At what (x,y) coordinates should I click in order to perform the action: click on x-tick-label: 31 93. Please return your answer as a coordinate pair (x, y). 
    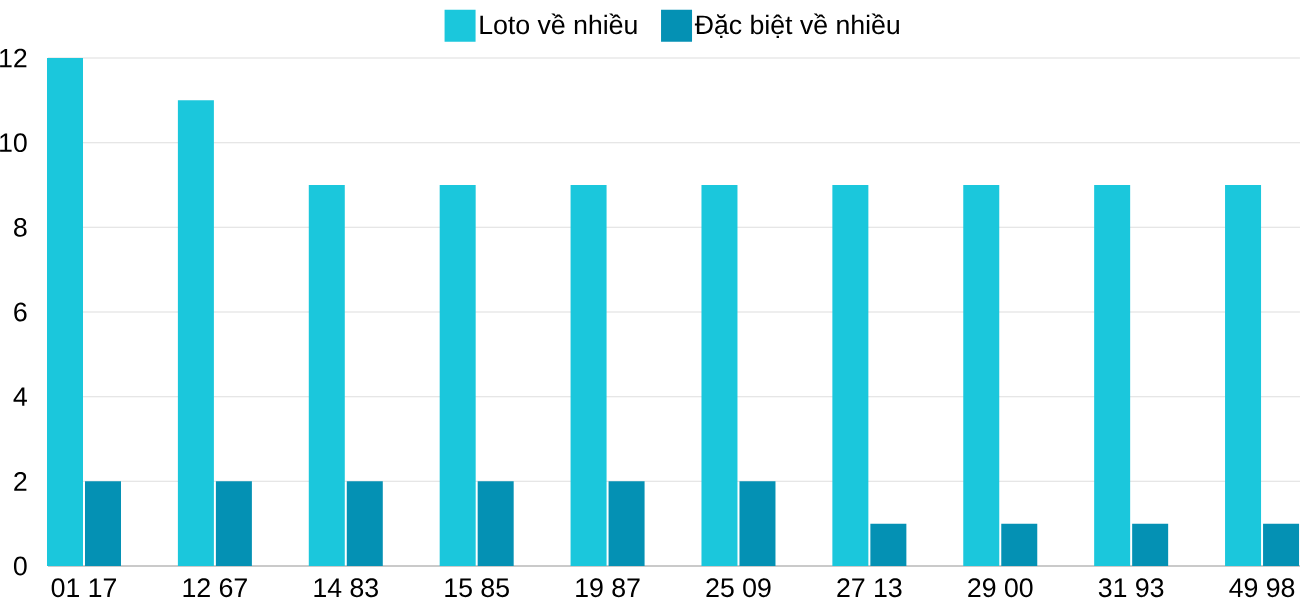
    Looking at the image, I should click on (1131, 588).